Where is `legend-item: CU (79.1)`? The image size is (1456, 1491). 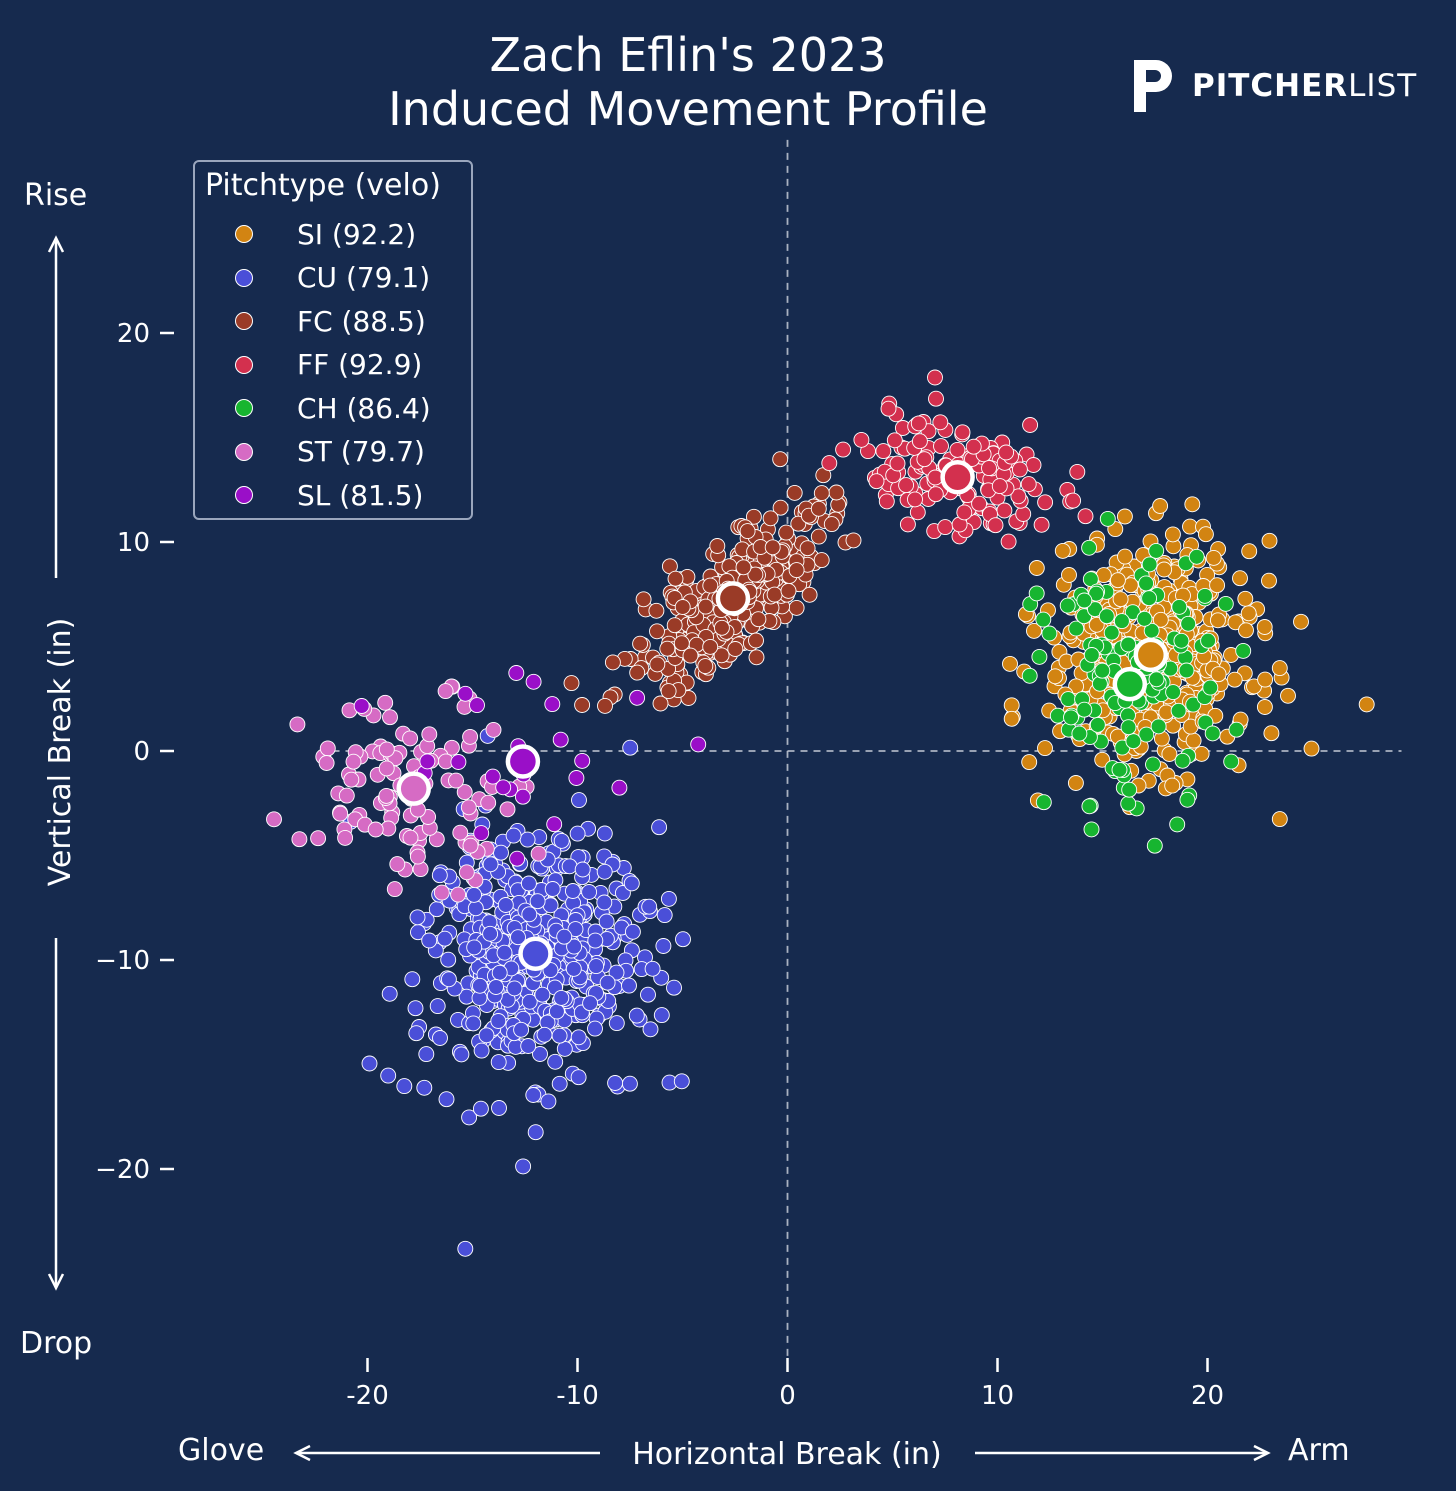 legend-item: CU (79.1) is located at coordinates (332, 278).